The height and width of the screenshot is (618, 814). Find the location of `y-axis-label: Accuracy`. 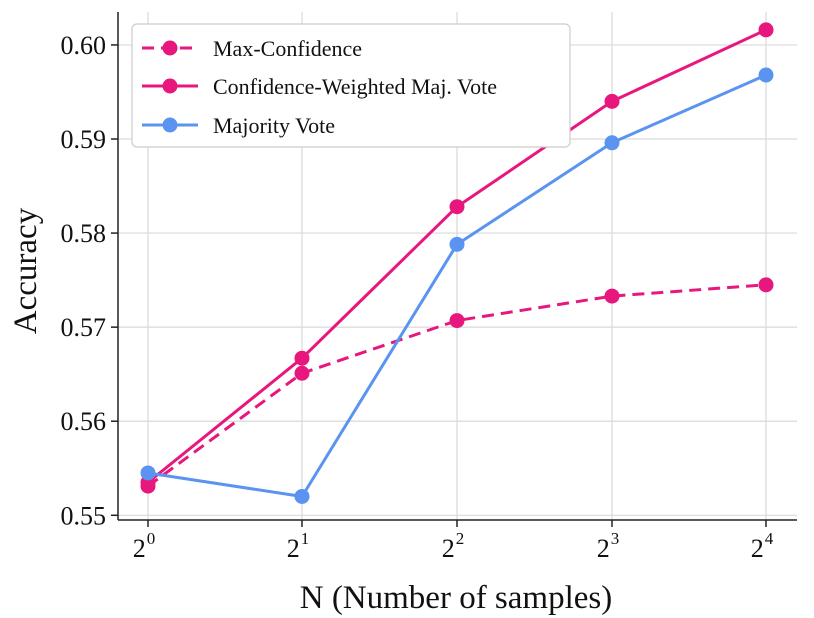

y-axis-label: Accuracy is located at coordinates (26, 270).